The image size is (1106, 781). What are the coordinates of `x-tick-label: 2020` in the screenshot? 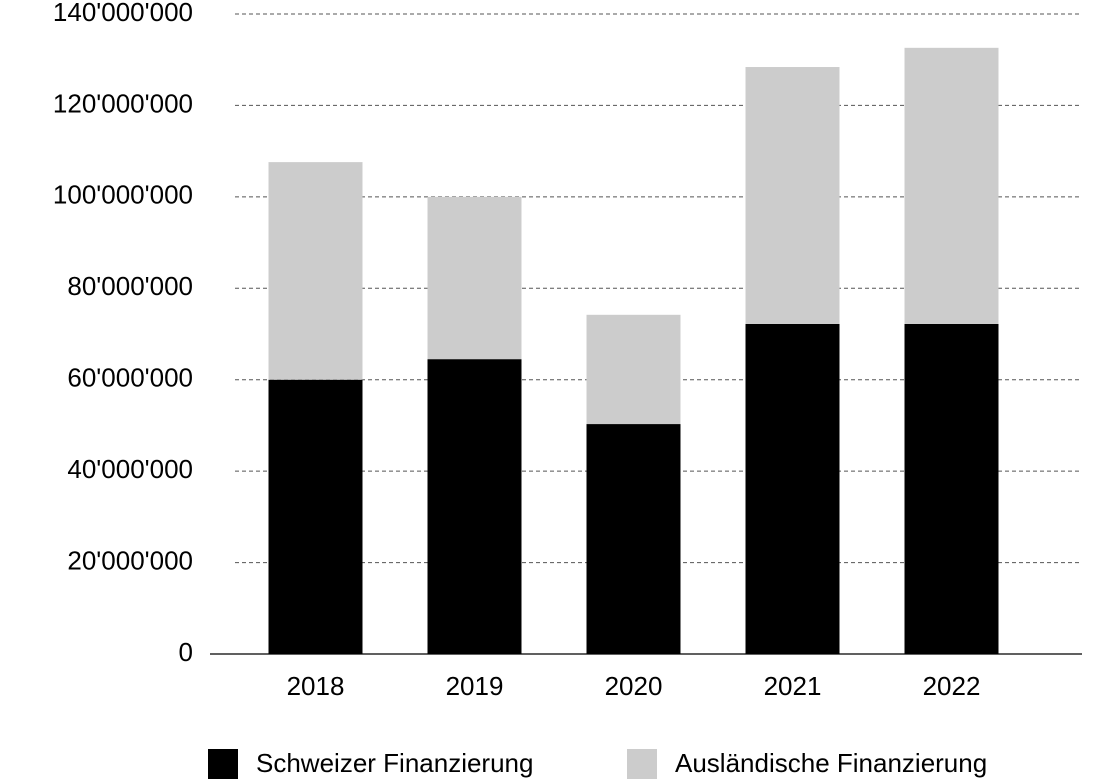 It's located at (634, 686).